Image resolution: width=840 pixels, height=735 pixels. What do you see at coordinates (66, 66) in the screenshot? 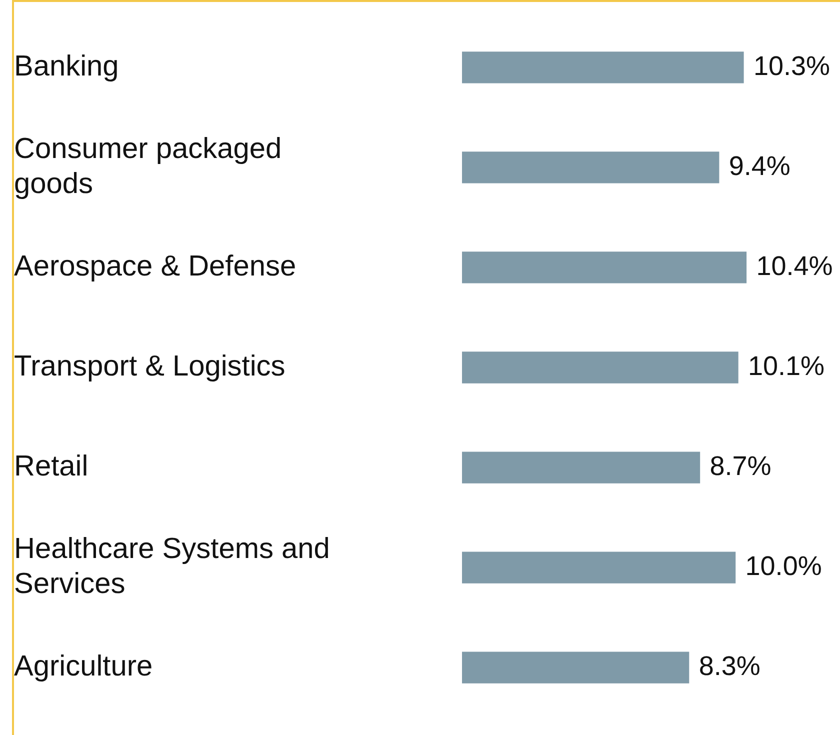
I see `y-tick-label: Banking` at bounding box center [66, 66].